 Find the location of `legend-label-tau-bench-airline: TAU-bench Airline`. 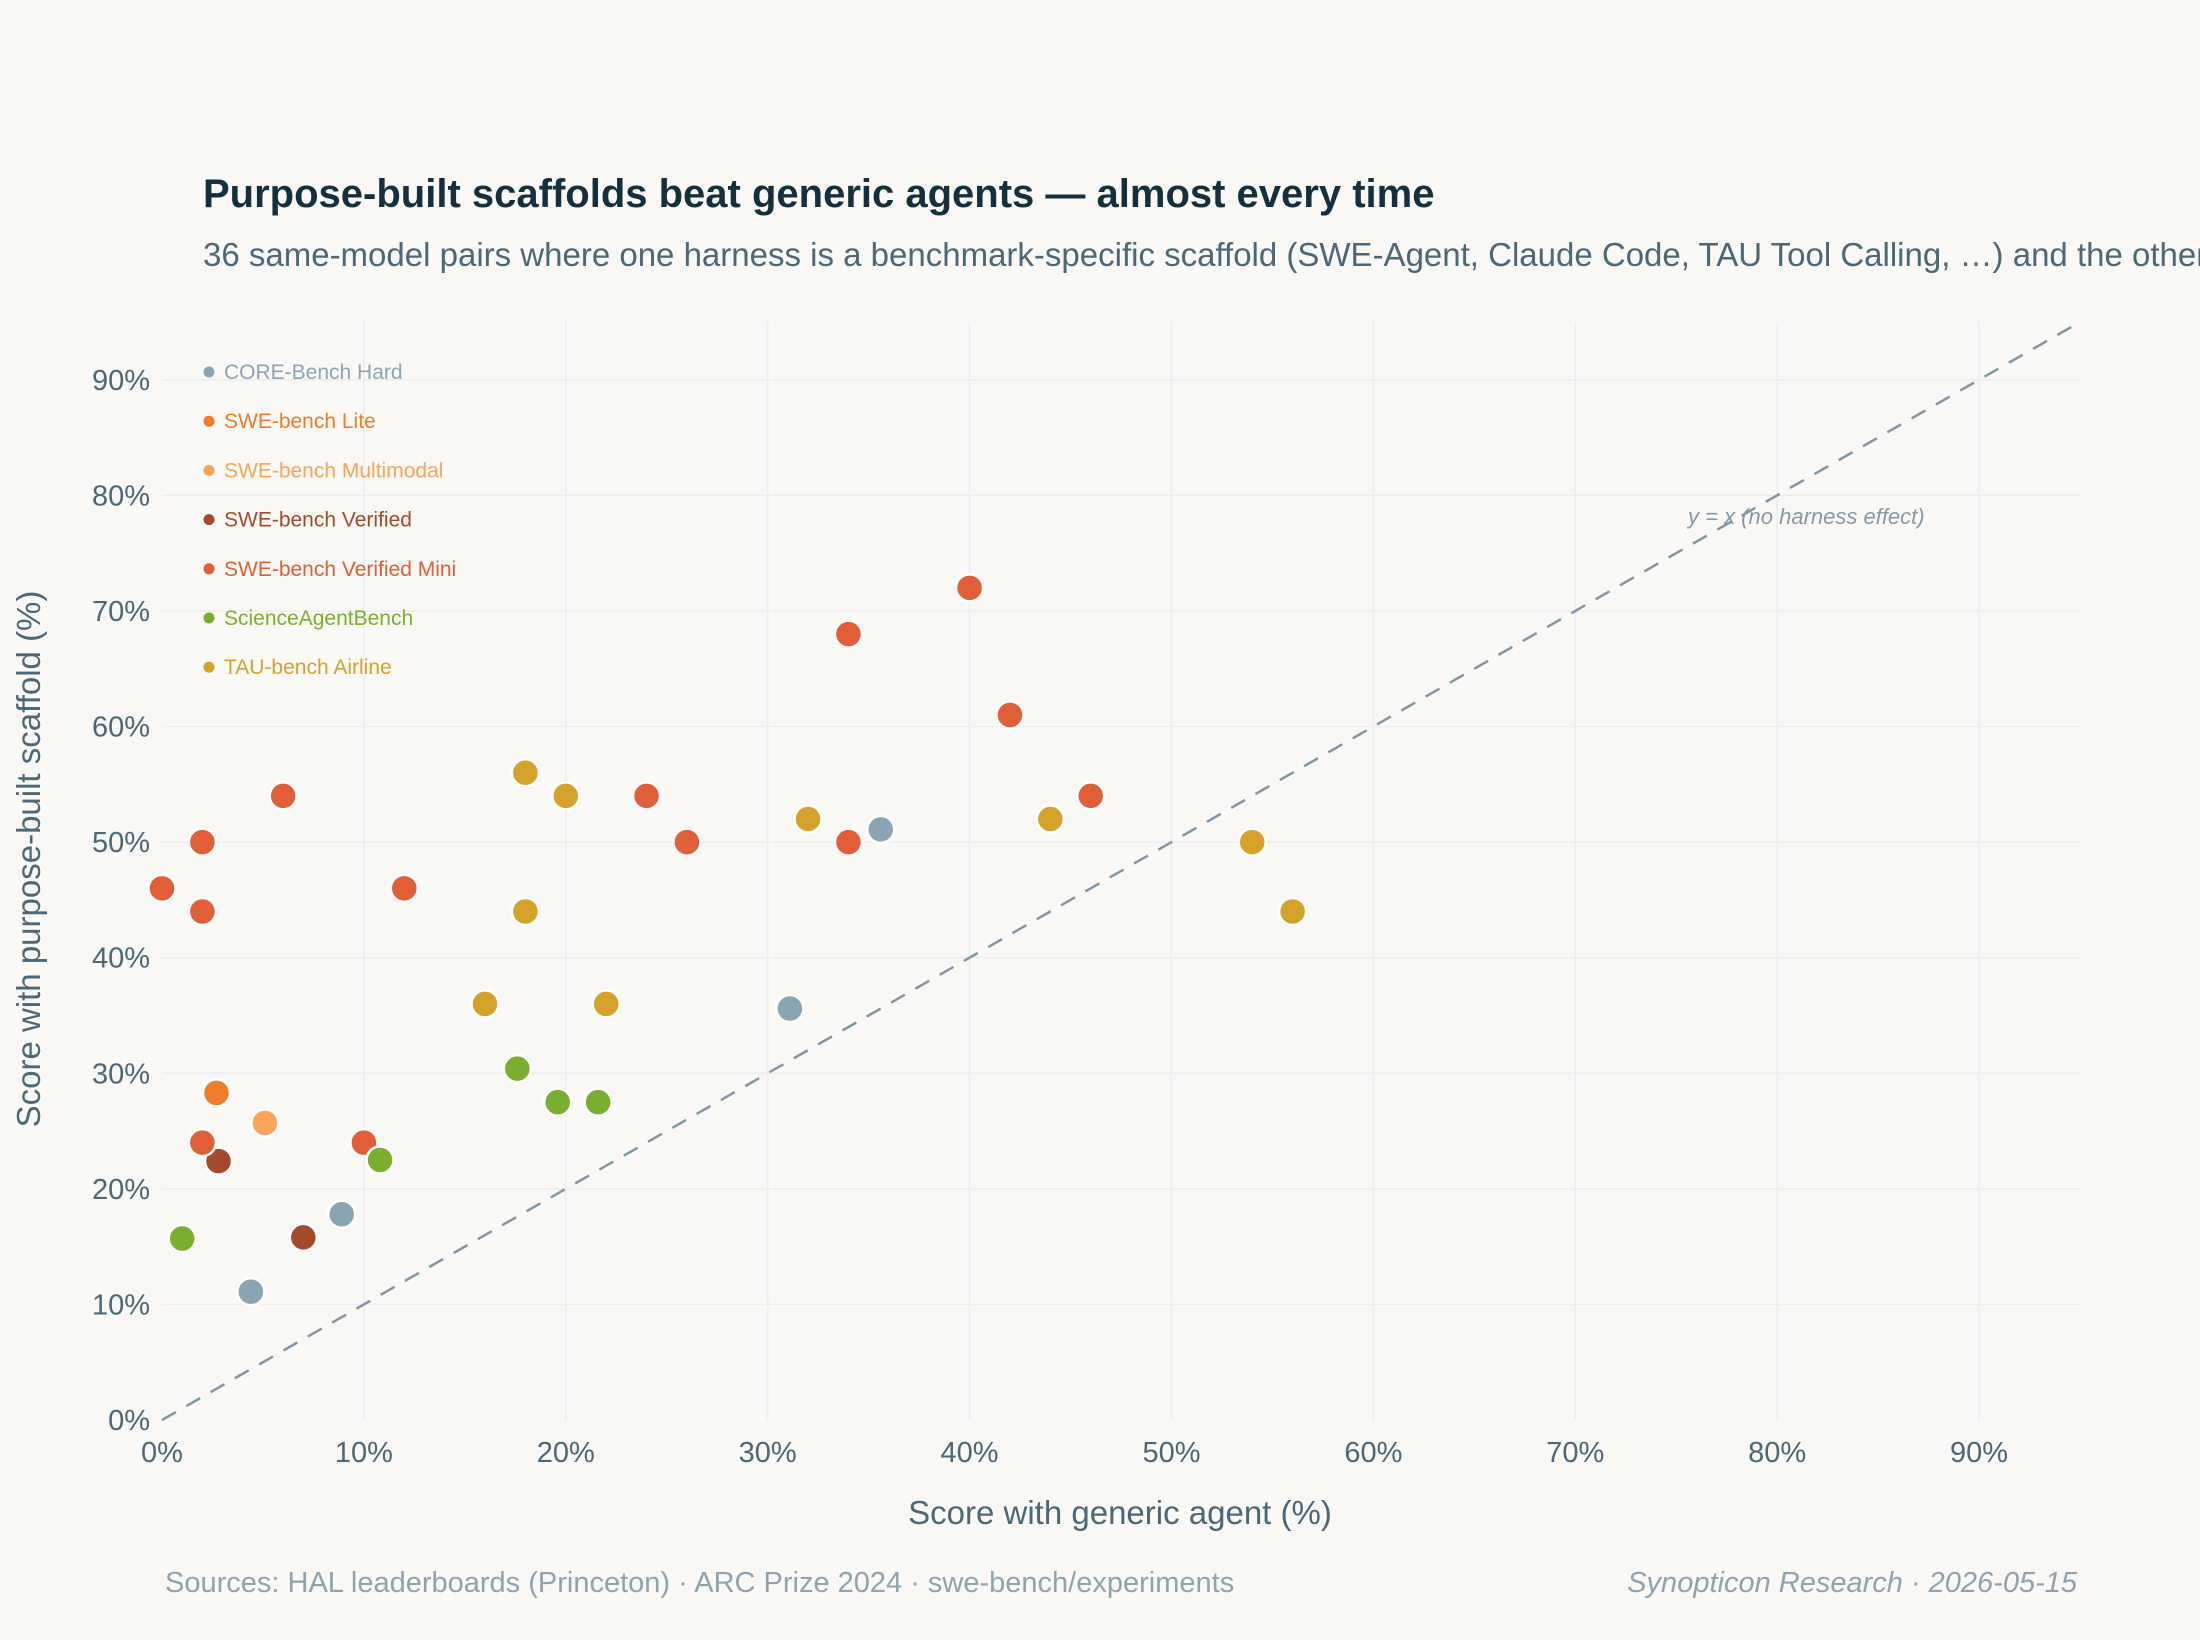

legend-label-tau-bench-airline: TAU-bench Airline is located at coordinates (308, 667).